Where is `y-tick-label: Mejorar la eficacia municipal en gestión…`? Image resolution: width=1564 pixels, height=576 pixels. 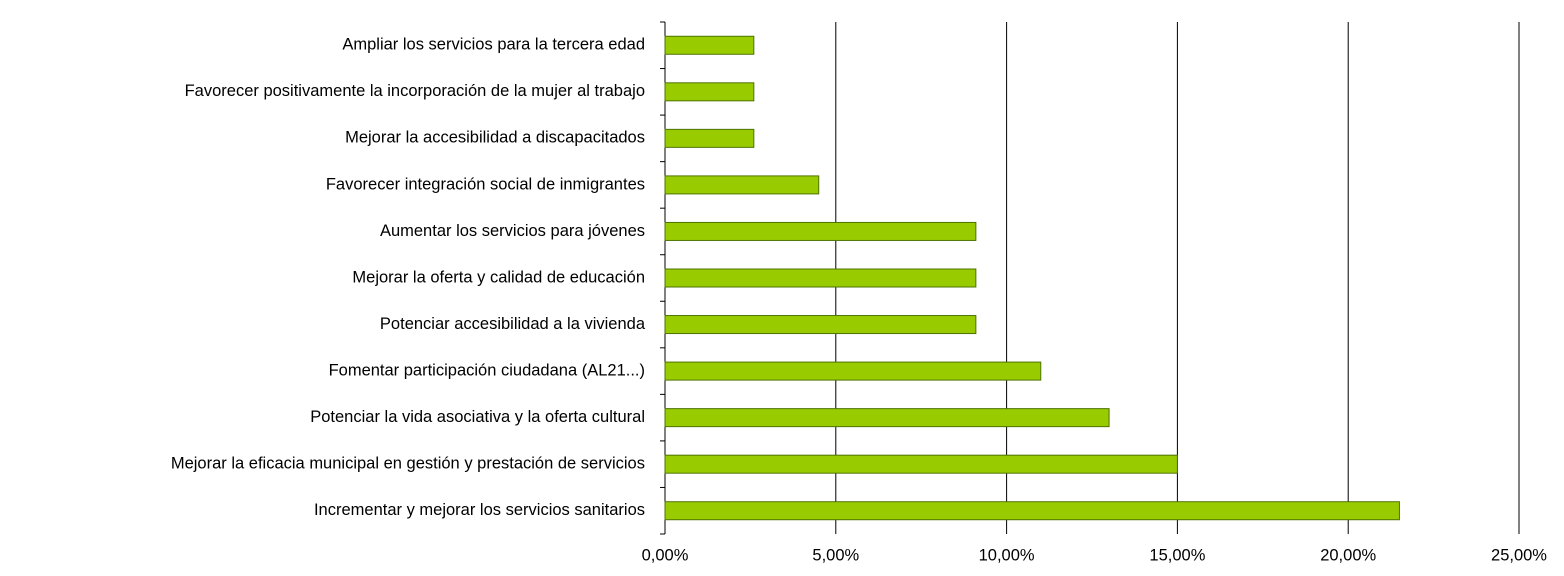 y-tick-label: Mejorar la eficacia municipal en gestión… is located at coordinates (408, 464).